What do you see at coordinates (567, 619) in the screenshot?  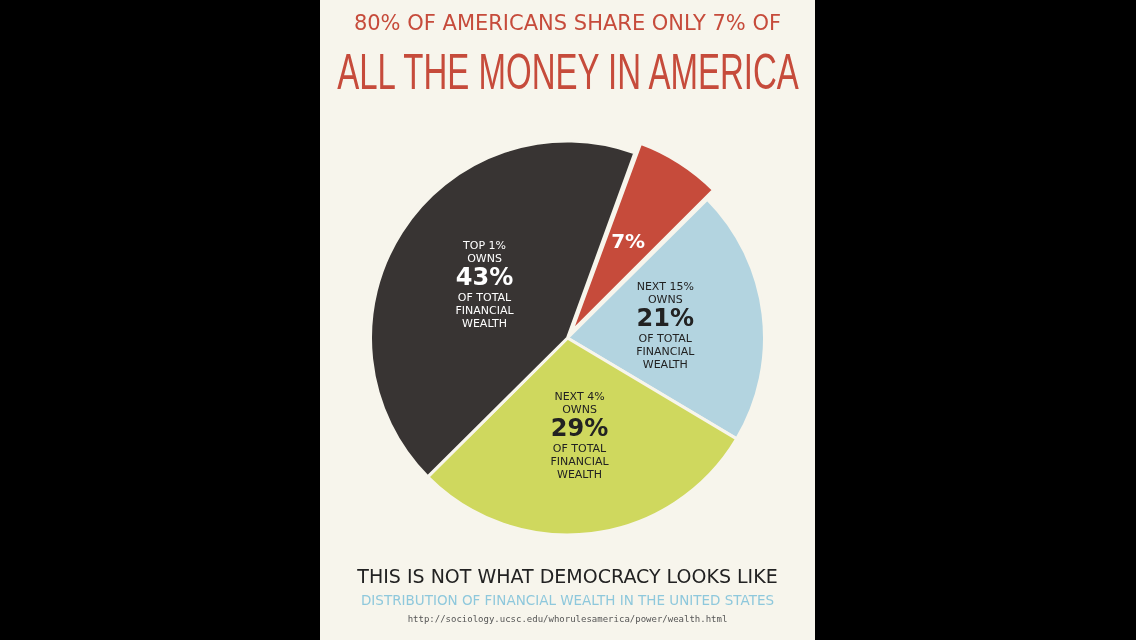 I see `text: http://sociology.ucsc.edu/whorulesamerica/power/wealth.html` at bounding box center [567, 619].